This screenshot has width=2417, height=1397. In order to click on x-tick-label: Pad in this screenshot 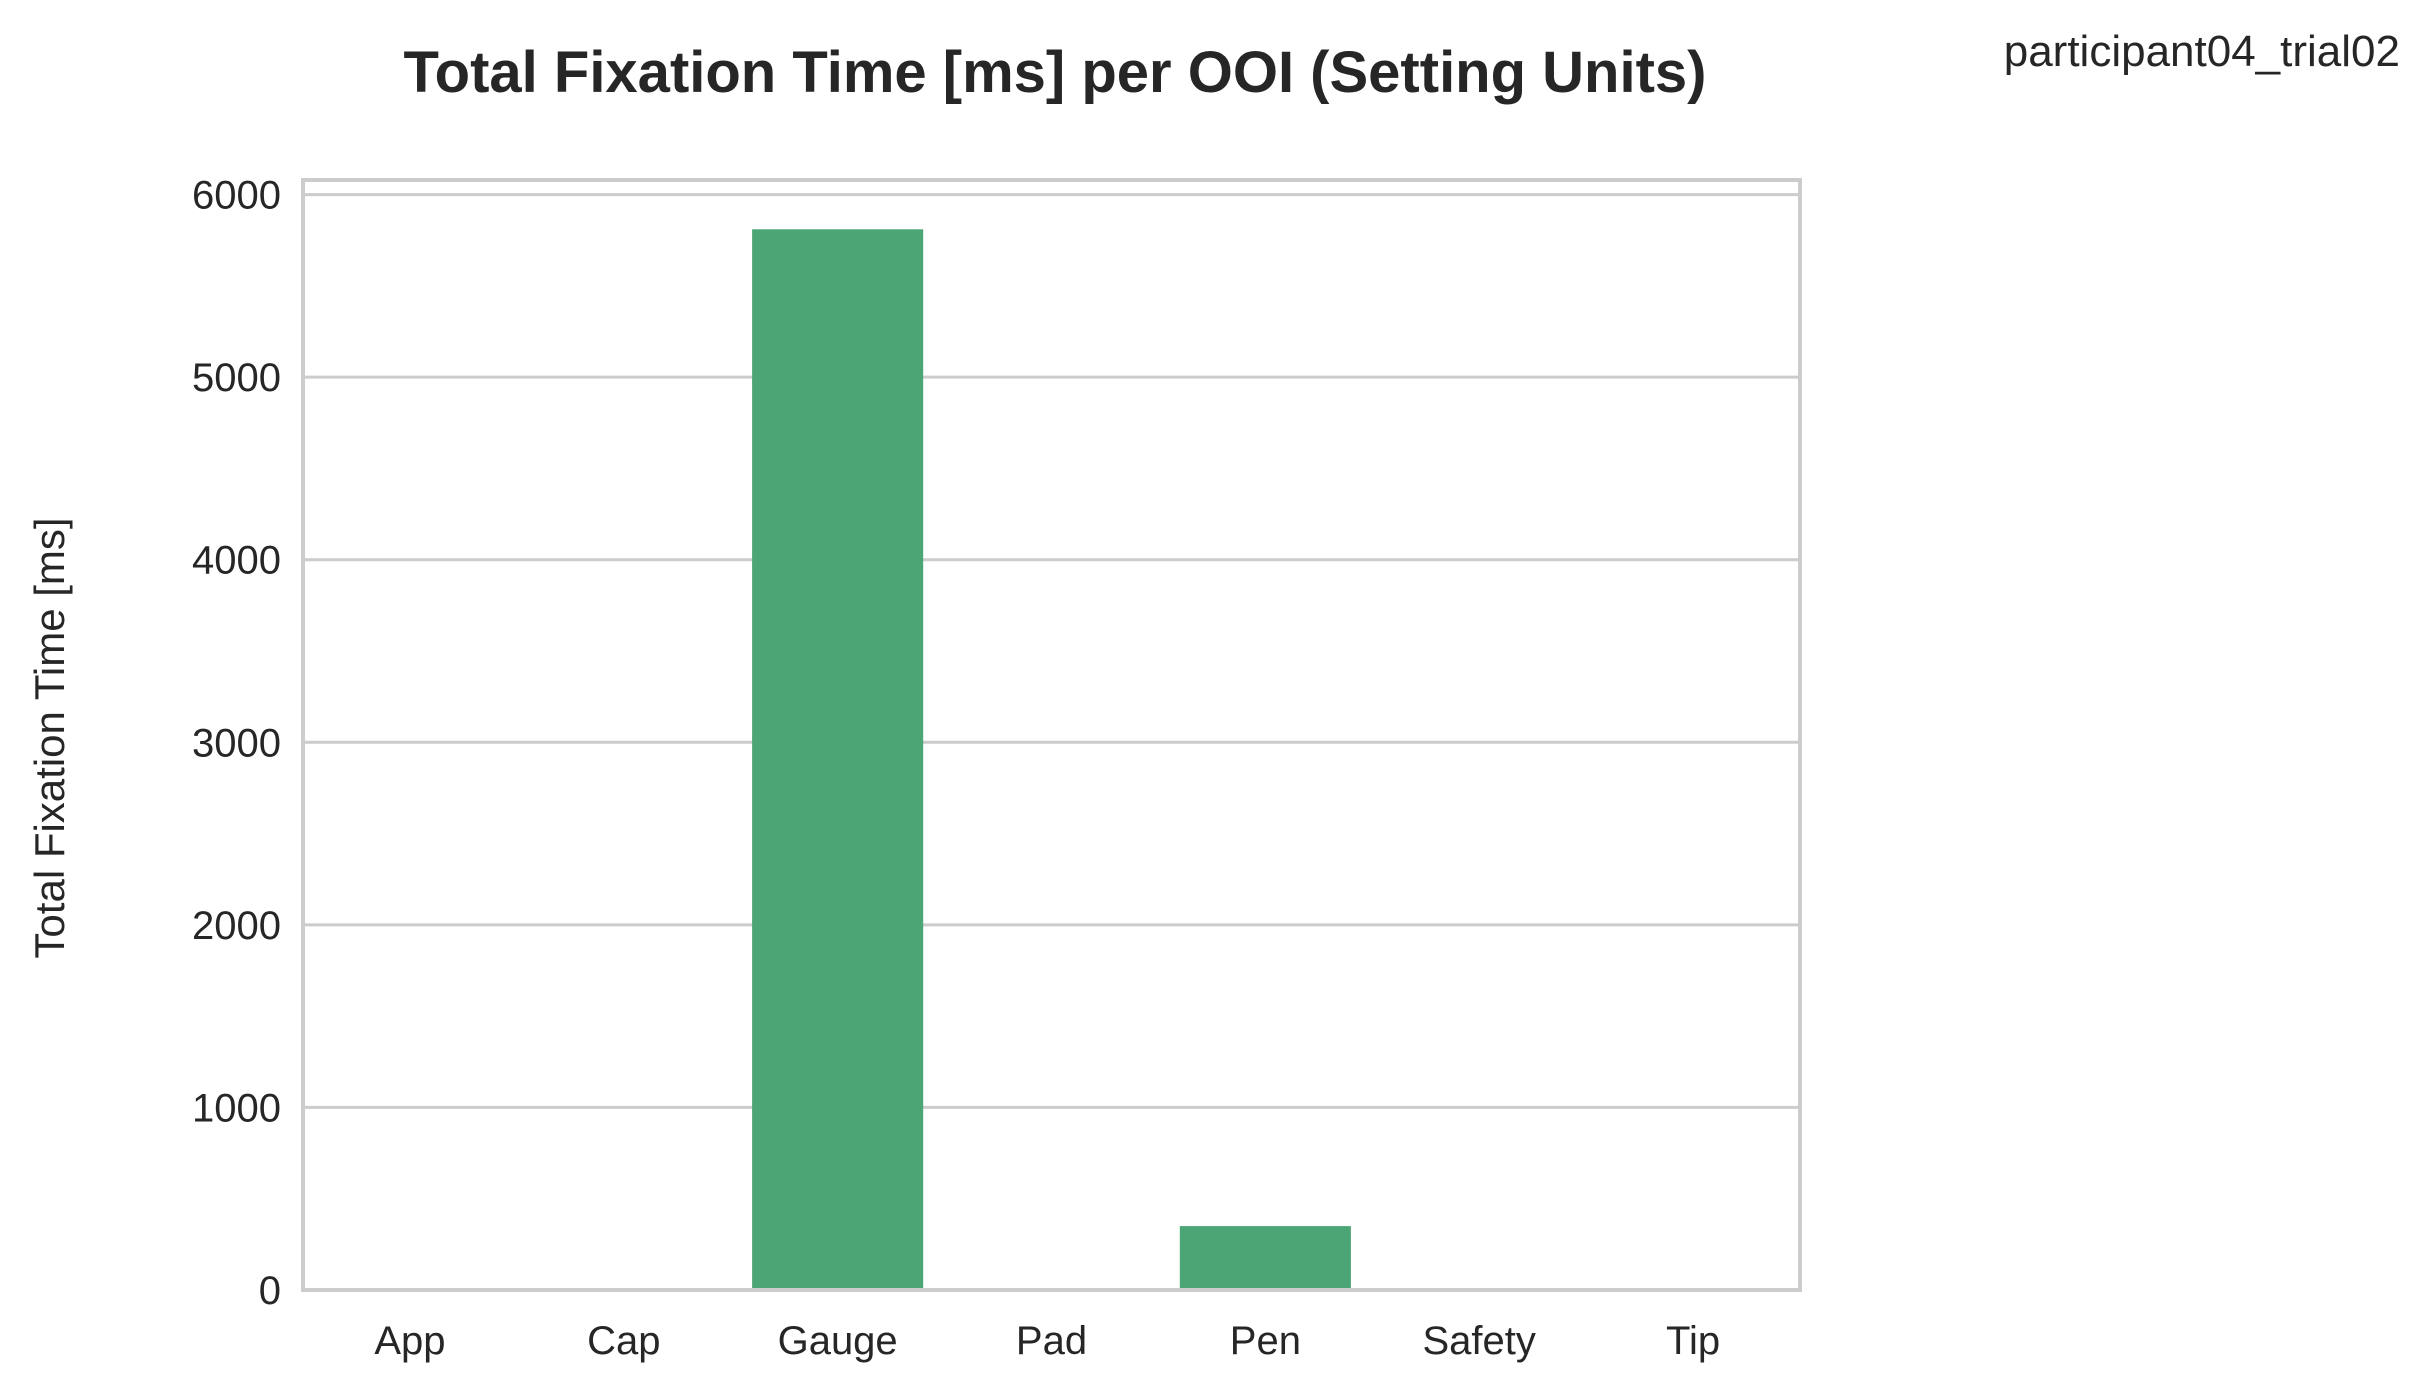, I will do `click(1051, 1341)`.